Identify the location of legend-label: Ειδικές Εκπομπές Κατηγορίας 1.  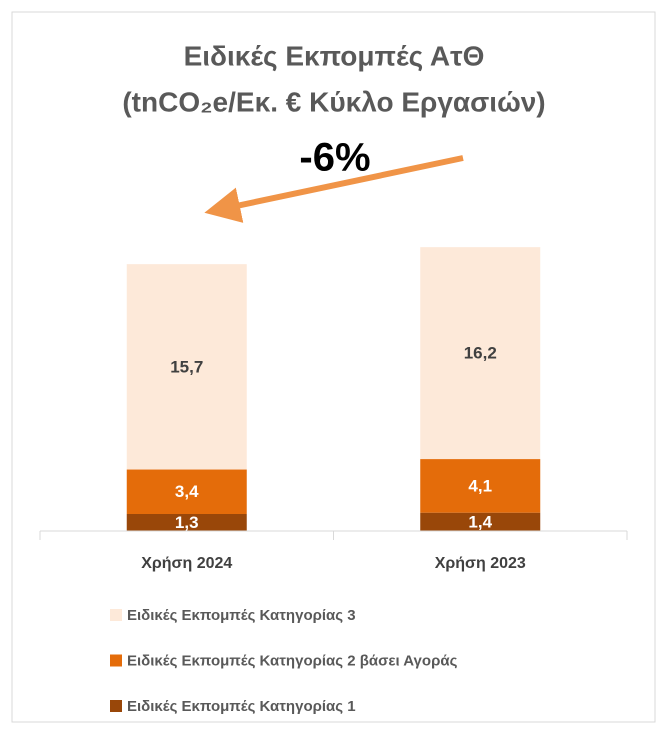
(241, 706).